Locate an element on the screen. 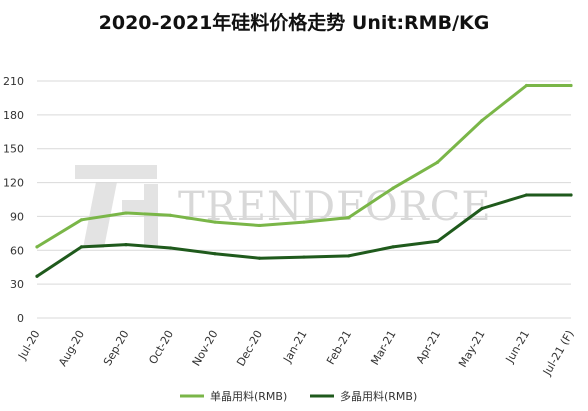 The image size is (588, 411). y-tick-label: 0 is located at coordinates (20, 318).